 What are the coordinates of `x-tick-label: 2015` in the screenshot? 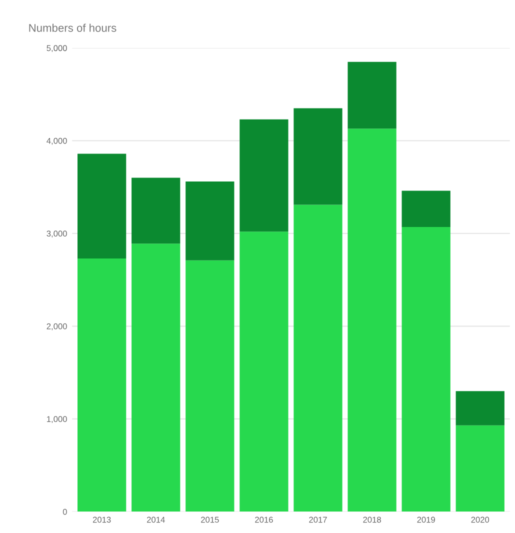 It's located at (210, 519).